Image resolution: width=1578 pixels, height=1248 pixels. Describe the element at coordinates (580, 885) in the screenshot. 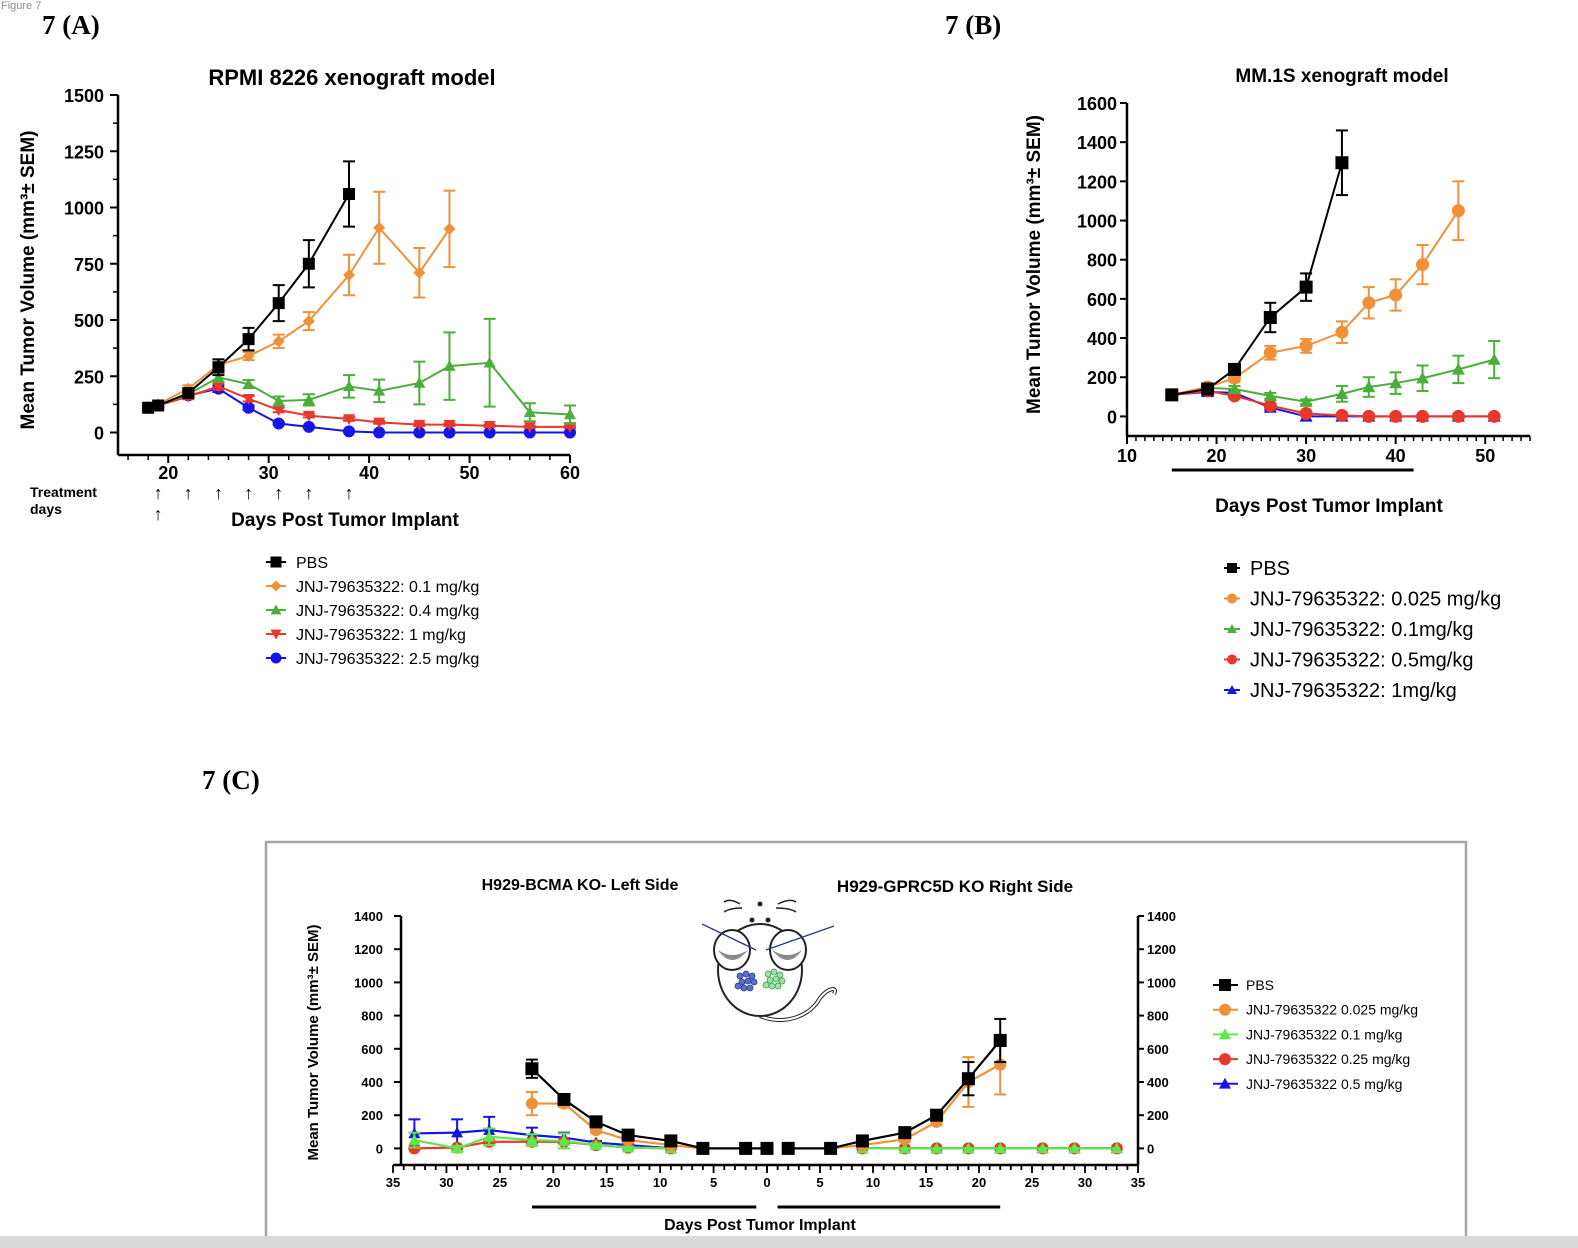

I see `chart-title-left: H929-BCMA KO- Left Side` at that location.